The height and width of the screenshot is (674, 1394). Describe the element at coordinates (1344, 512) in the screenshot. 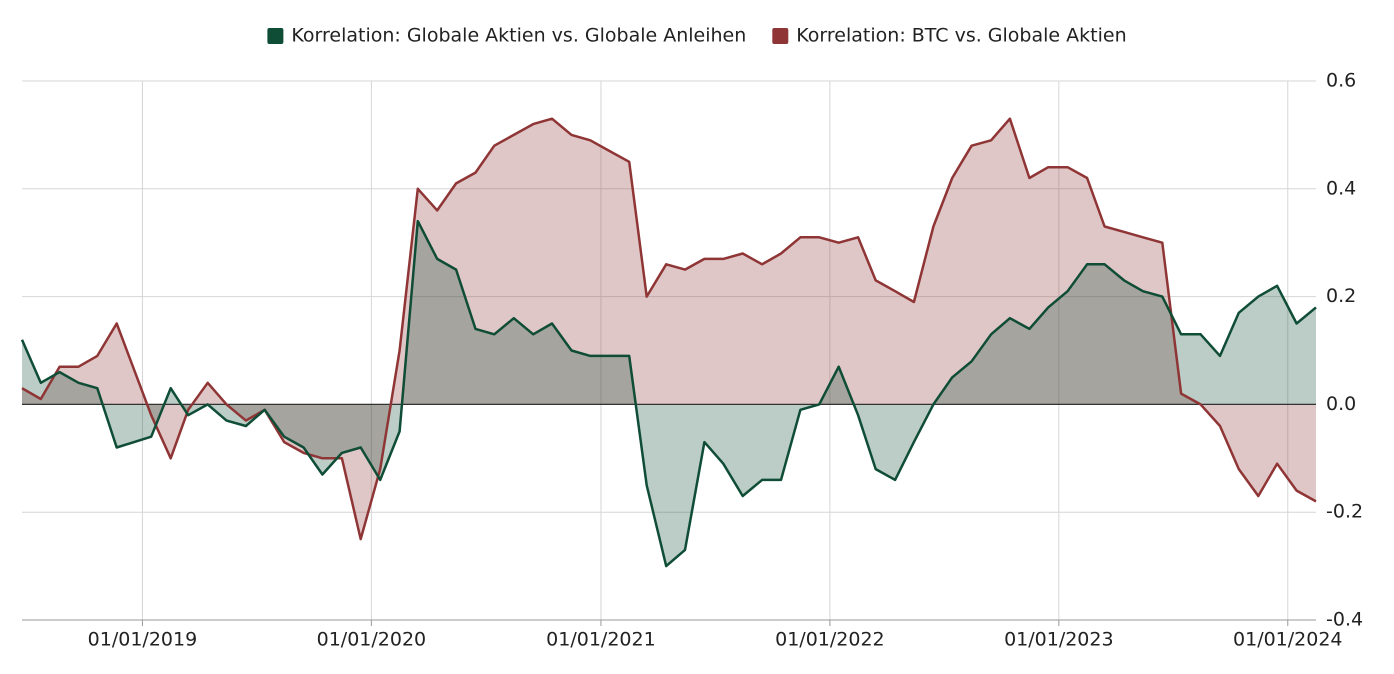

I see `y-tick-label: -0.2` at that location.